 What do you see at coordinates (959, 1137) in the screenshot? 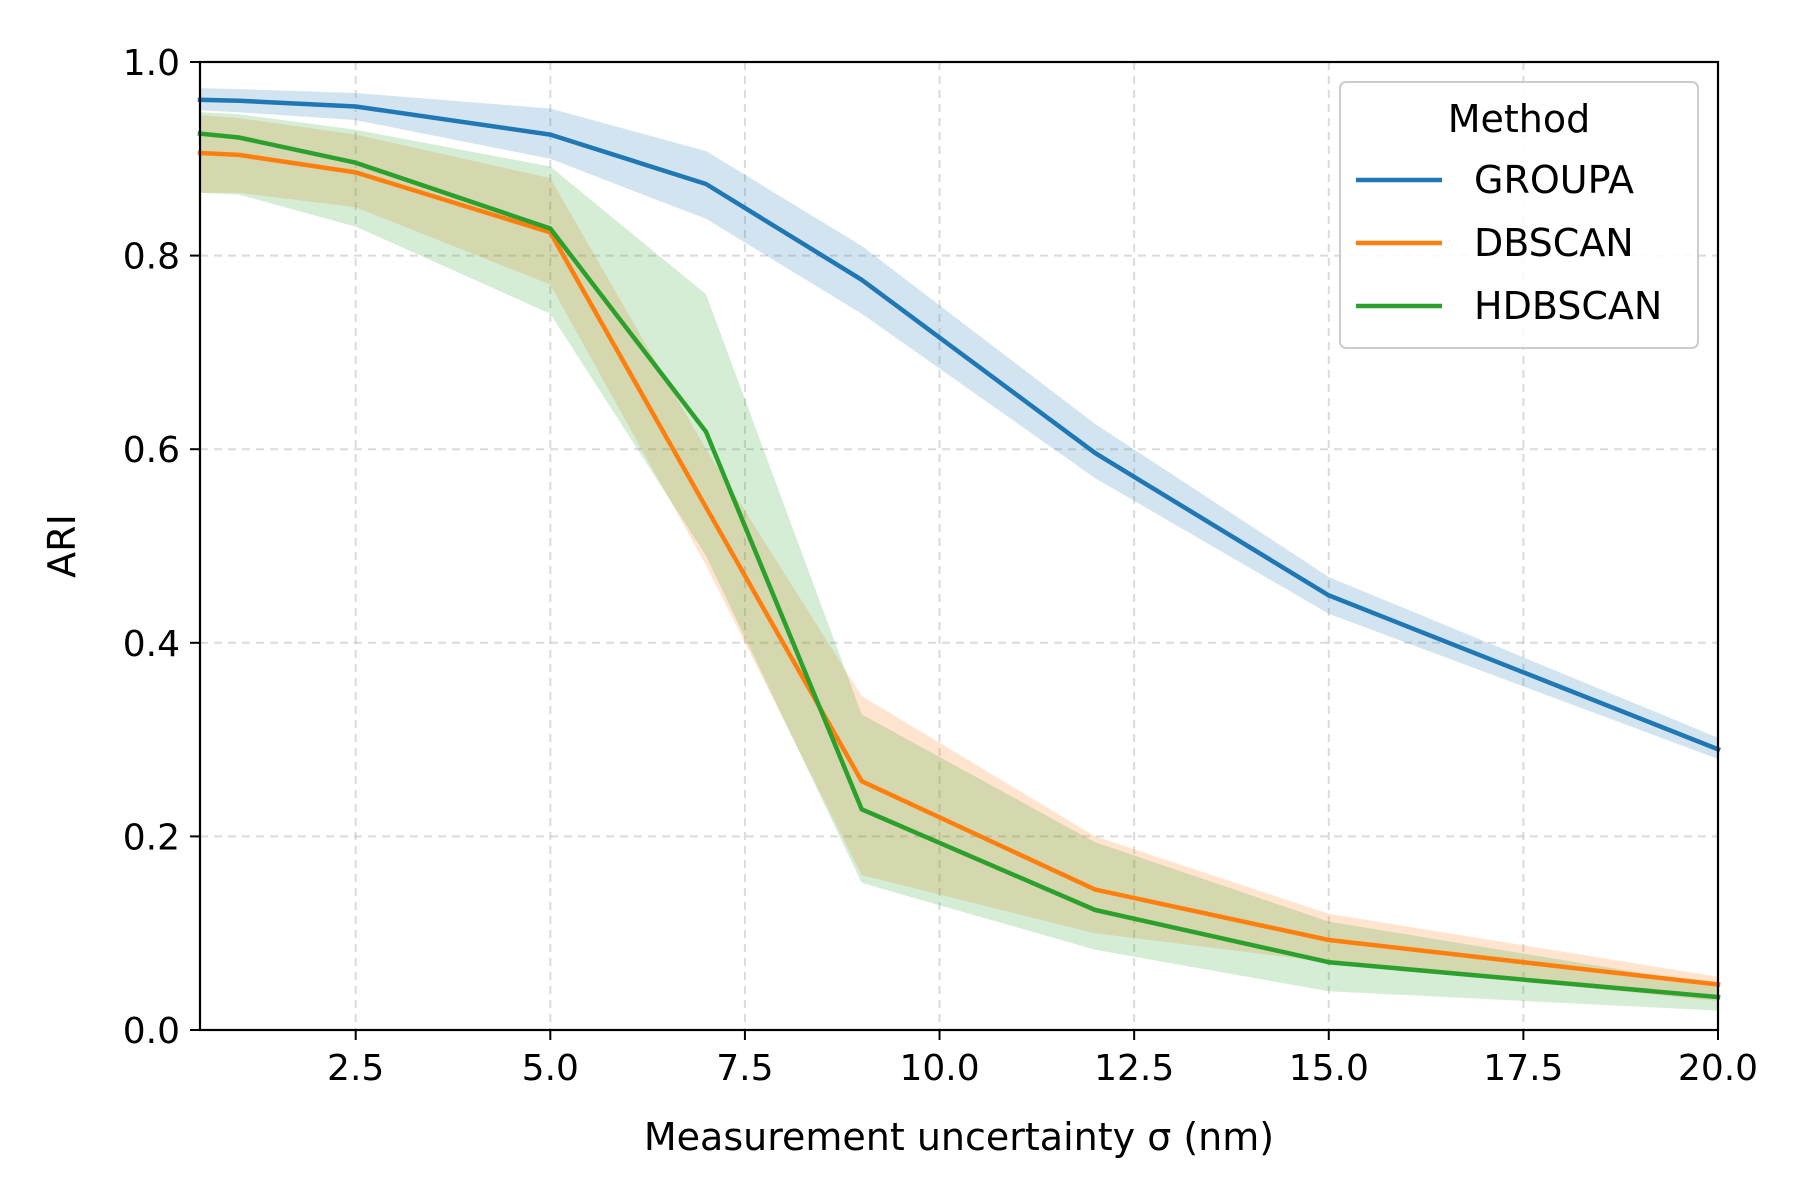
I see `x-axis-title: Measurement uncertainty σ (nm)` at bounding box center [959, 1137].